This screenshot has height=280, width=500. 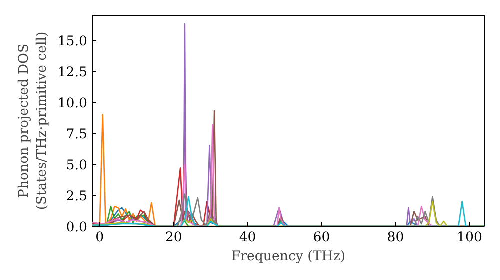 What do you see at coordinates (77, 228) in the screenshot?
I see `y-tick-label: 0.0` at bounding box center [77, 228].